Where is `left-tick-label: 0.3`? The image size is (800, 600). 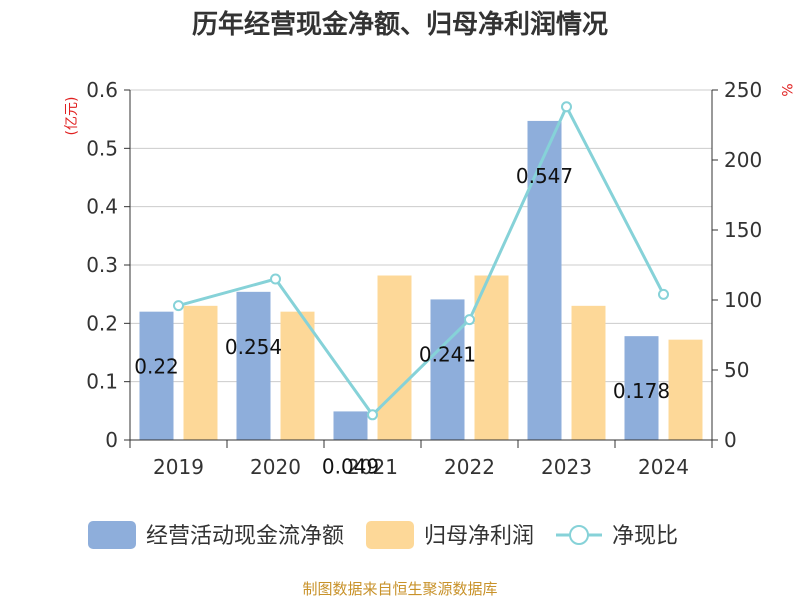
left-tick-label: 0.3 is located at coordinates (102, 265).